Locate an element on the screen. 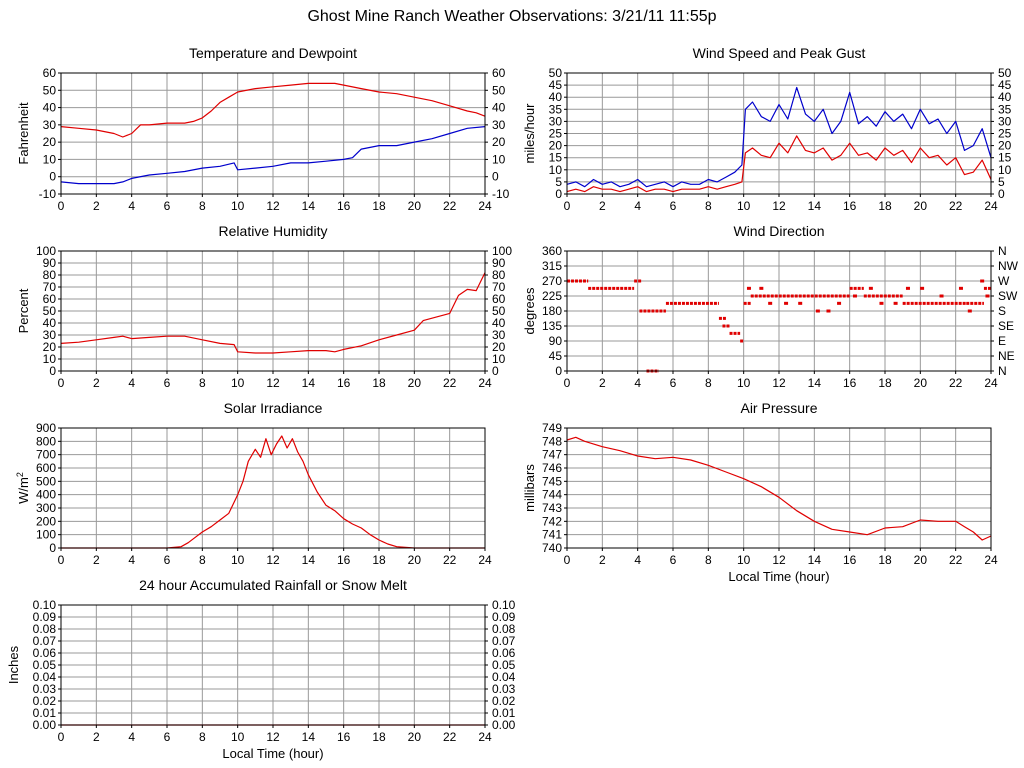 The height and width of the screenshot is (768, 1024). series-line-peak-gust is located at coordinates (779, 137).